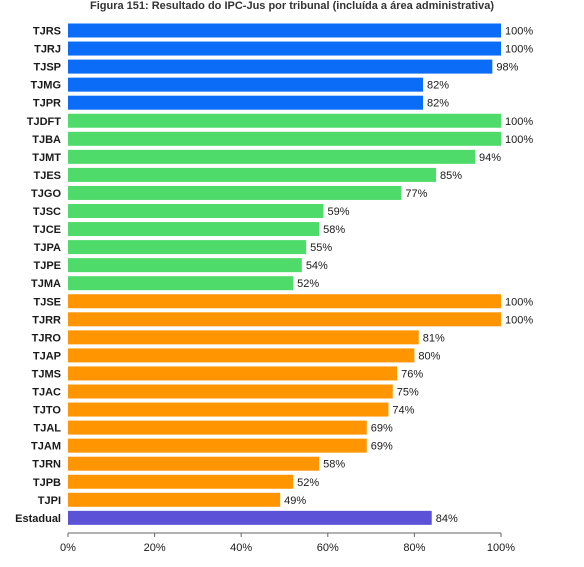 This screenshot has height=567, width=584. Describe the element at coordinates (434, 338) in the screenshot. I see `data-label: 81%` at that location.